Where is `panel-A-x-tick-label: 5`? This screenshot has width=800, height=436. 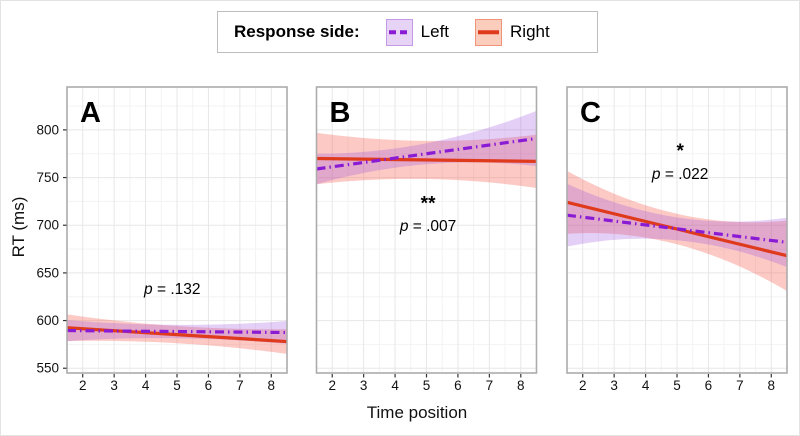 panel-A-x-tick-label: 5 is located at coordinates (177, 385).